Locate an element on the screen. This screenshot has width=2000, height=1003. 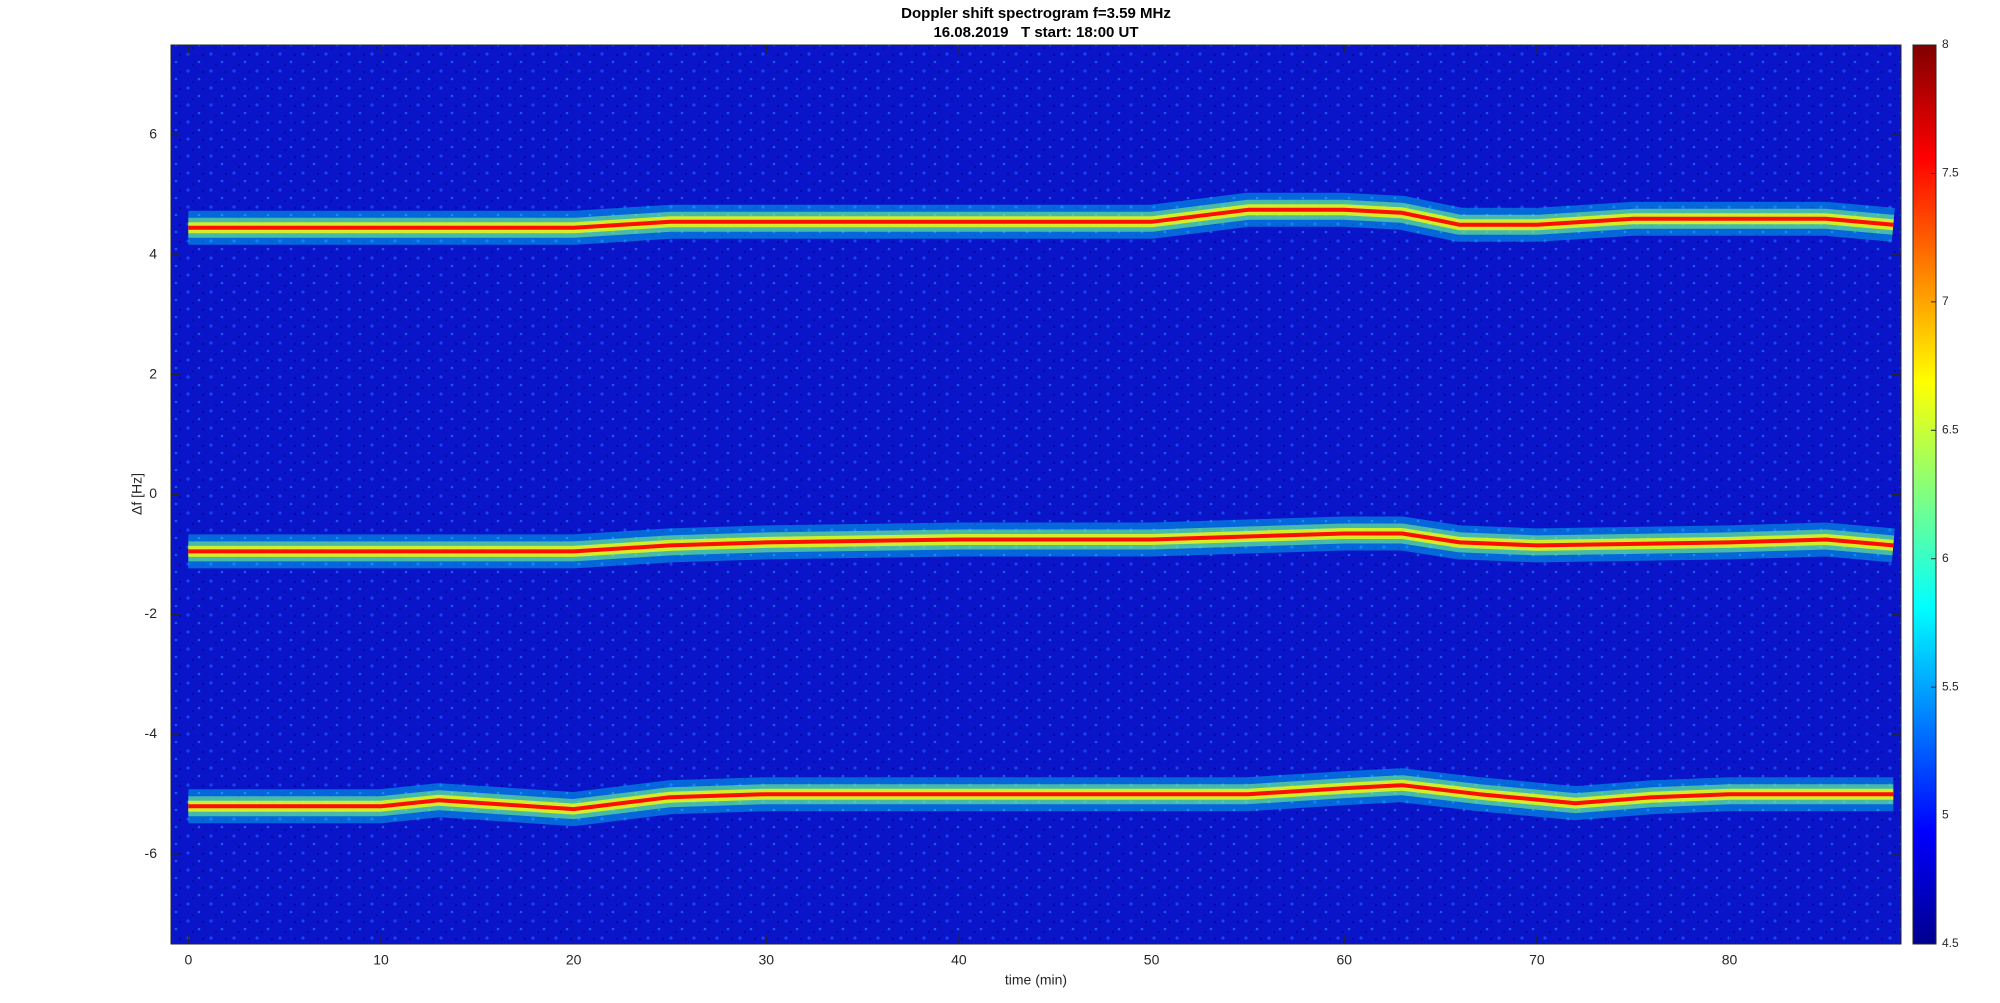
y-tick-label: 0 is located at coordinates (153, 493).